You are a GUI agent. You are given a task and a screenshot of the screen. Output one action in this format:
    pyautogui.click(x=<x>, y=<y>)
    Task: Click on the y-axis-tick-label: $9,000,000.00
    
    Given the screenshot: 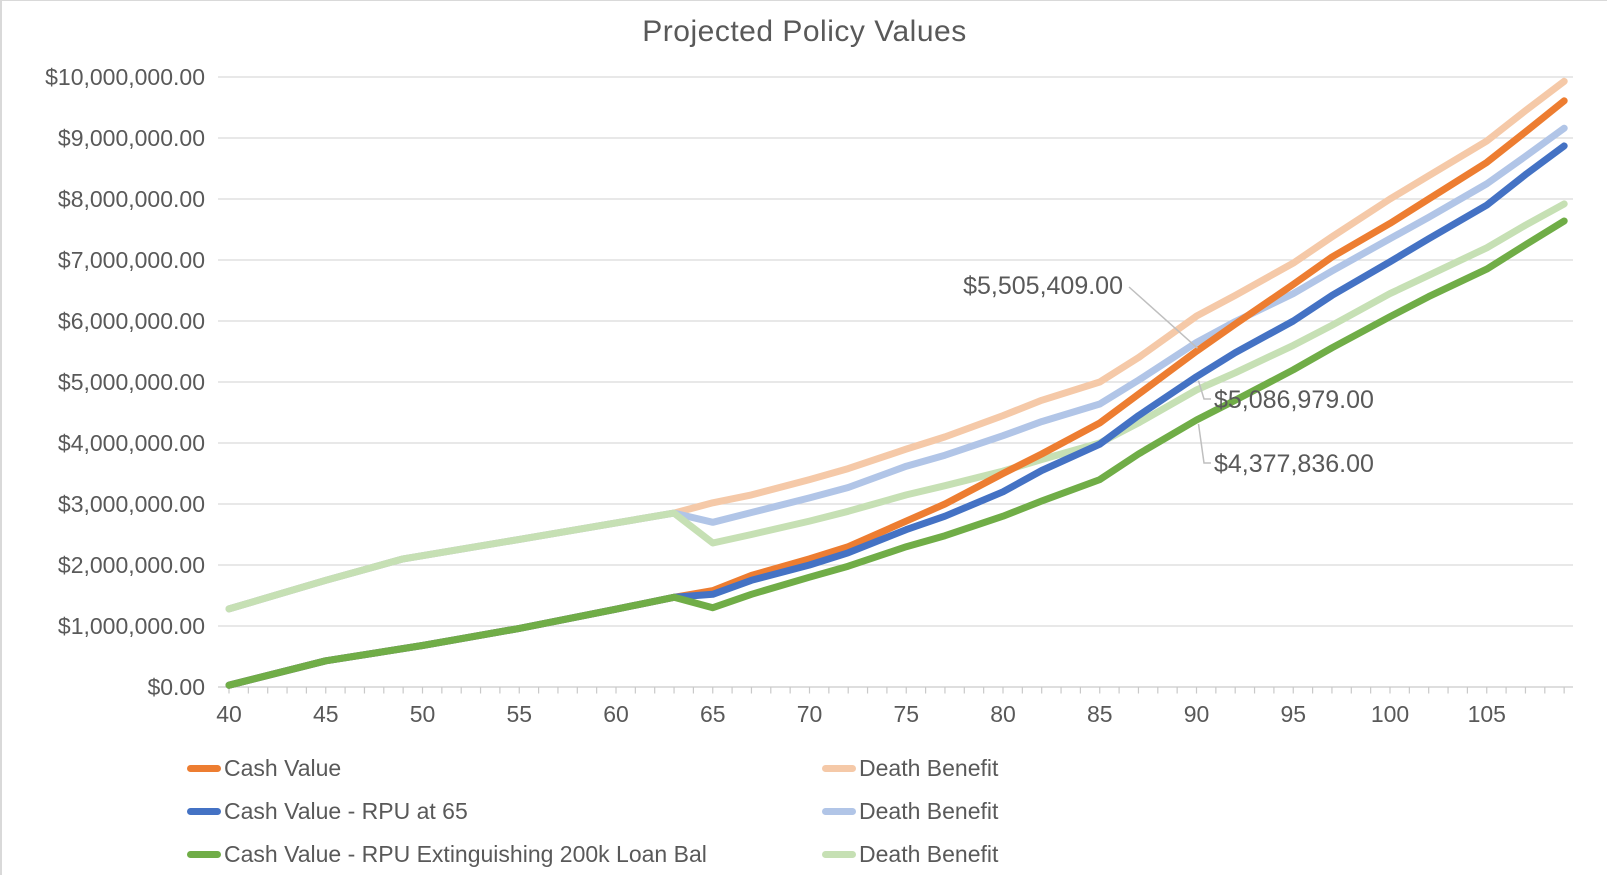 What is the action you would take?
    pyautogui.click(x=131, y=138)
    